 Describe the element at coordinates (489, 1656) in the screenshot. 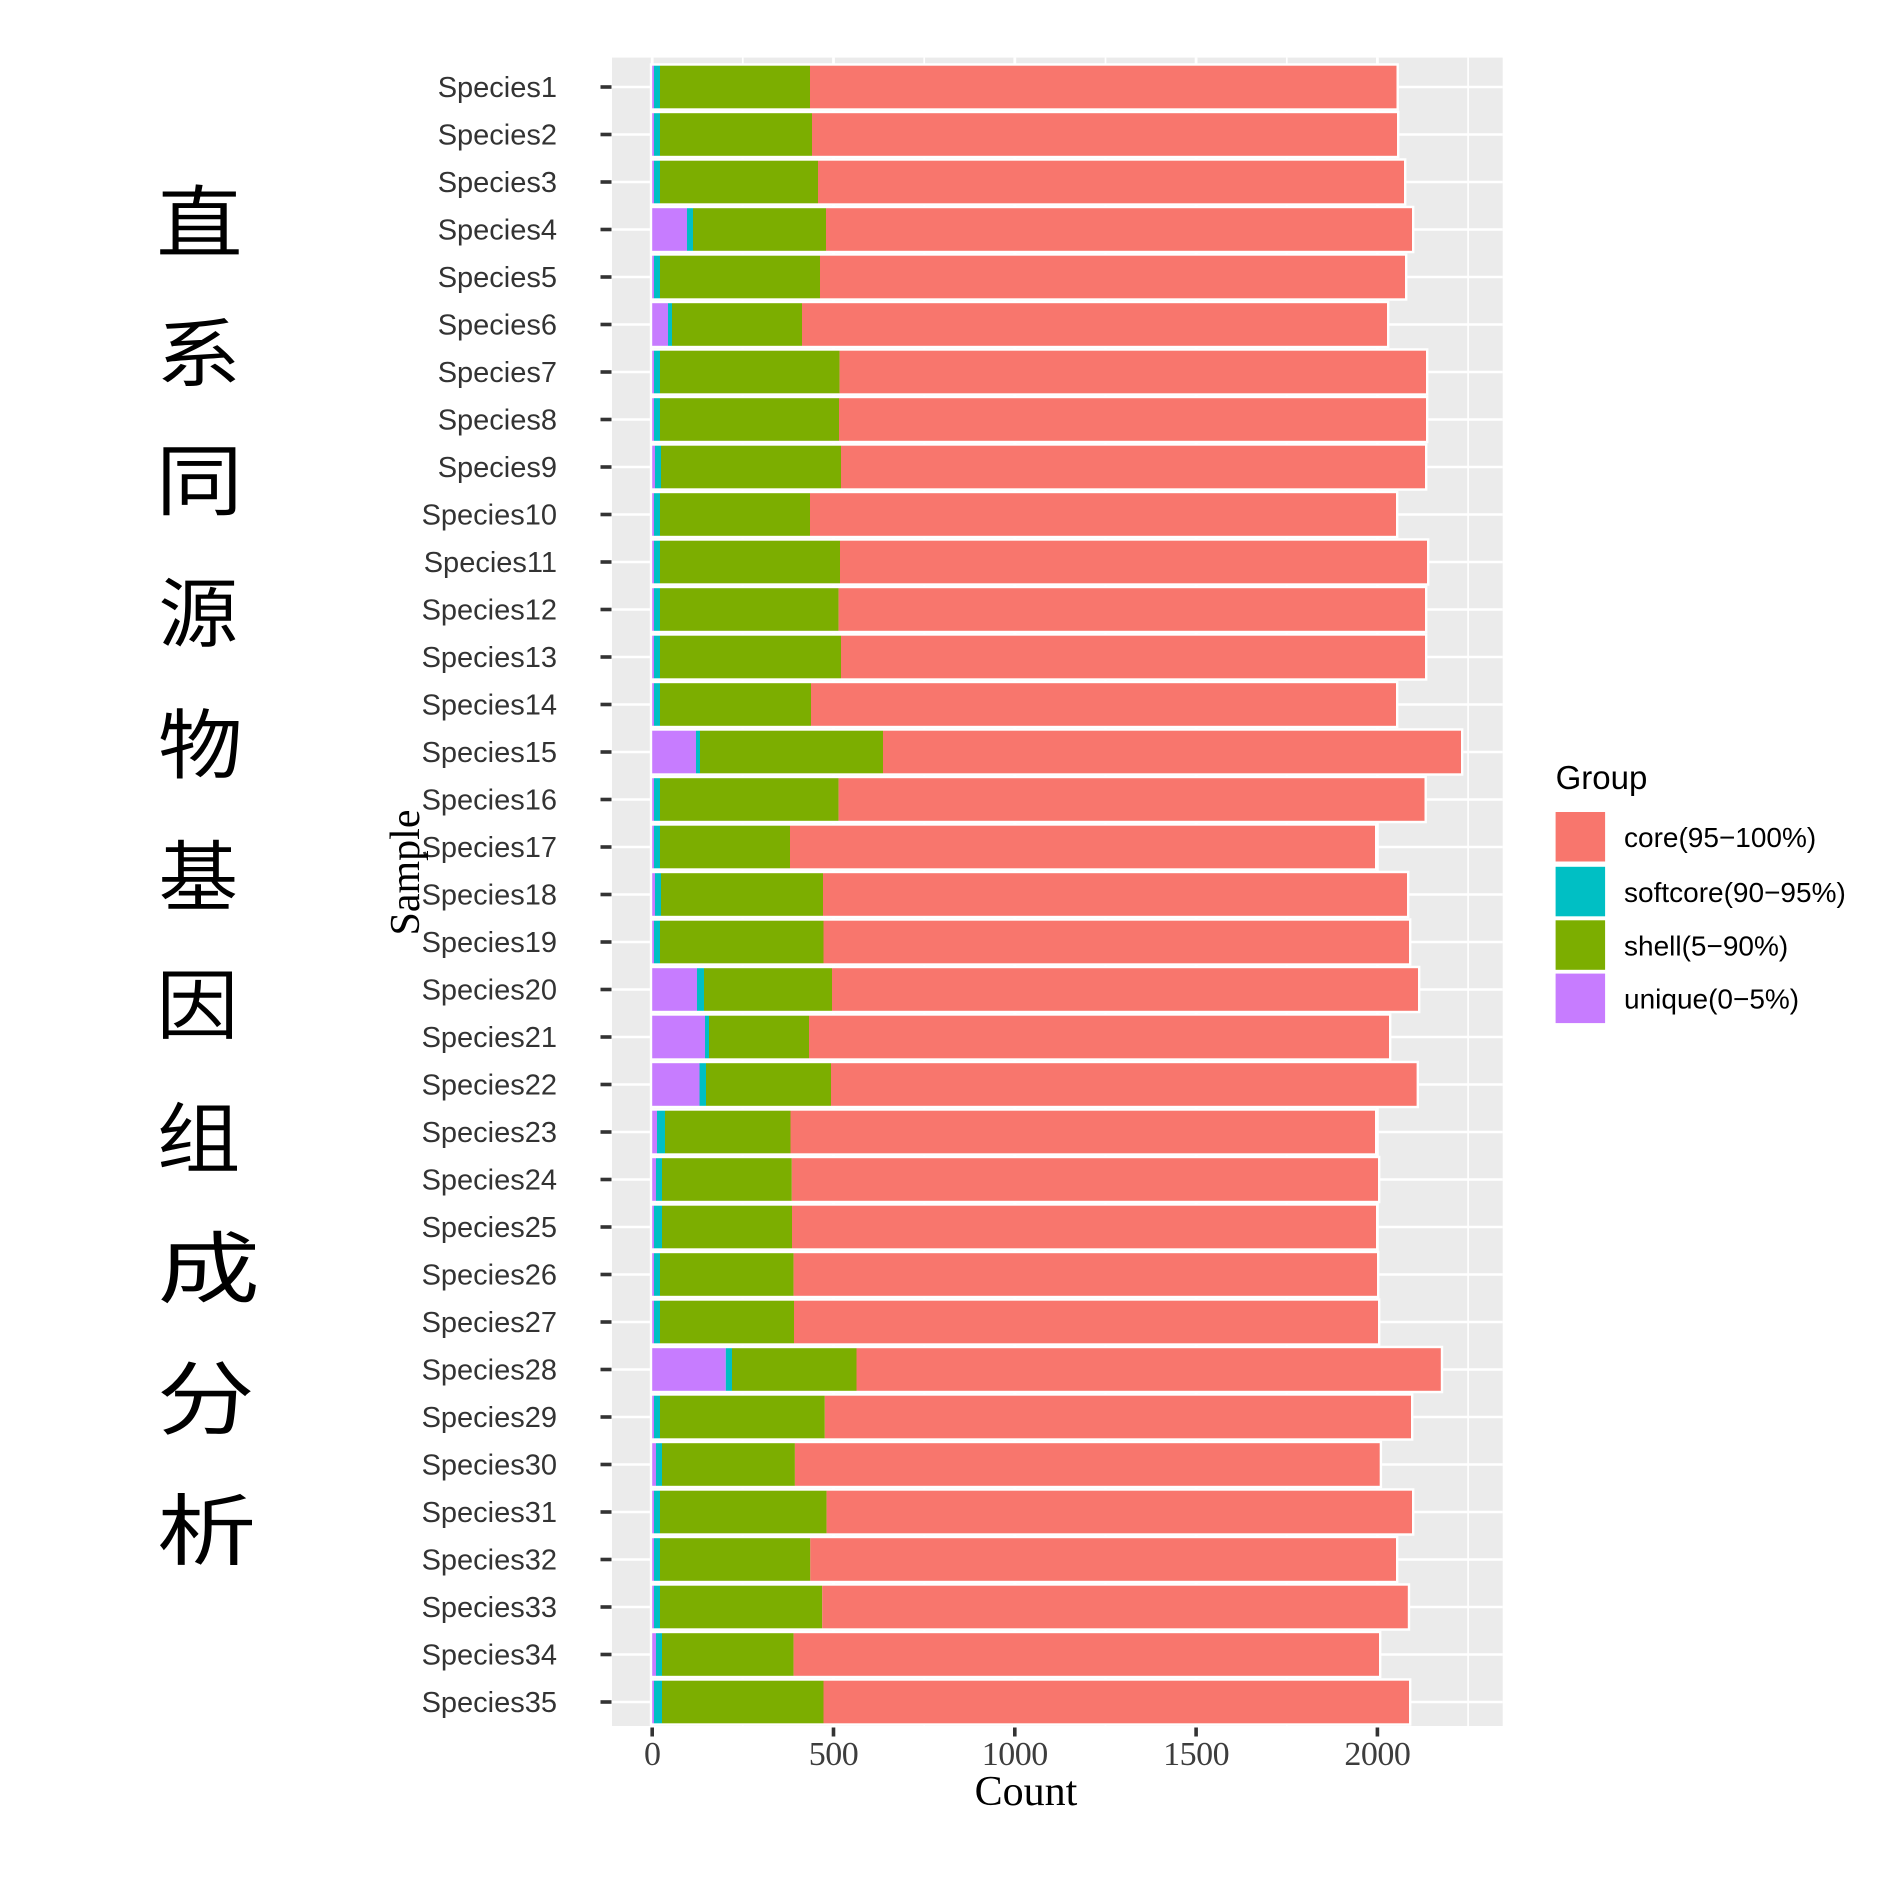

I see `svg-text: Species34` at that location.